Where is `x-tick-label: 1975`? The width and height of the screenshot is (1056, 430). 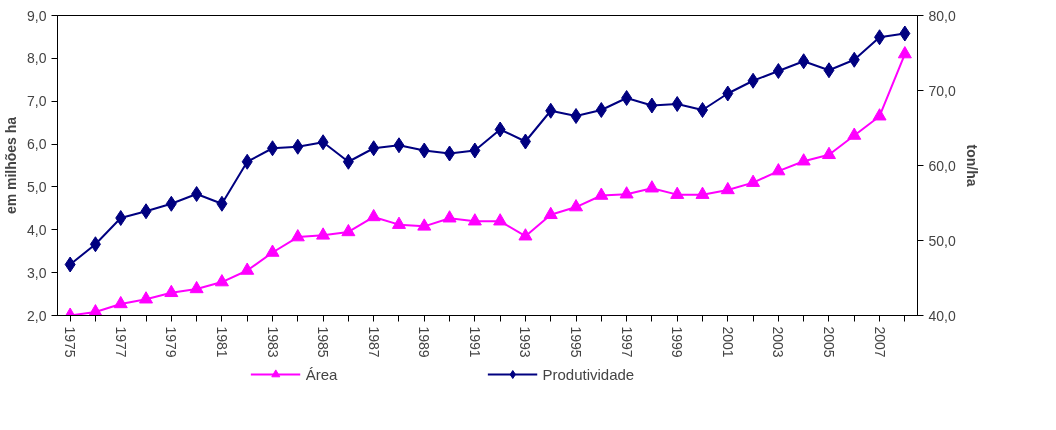 x-tick-label: 1975 is located at coordinates (70, 342).